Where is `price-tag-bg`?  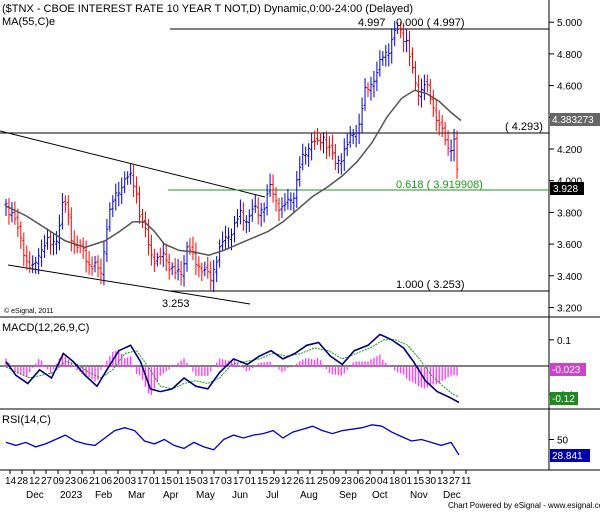
price-tag-bg is located at coordinates (567, 188).